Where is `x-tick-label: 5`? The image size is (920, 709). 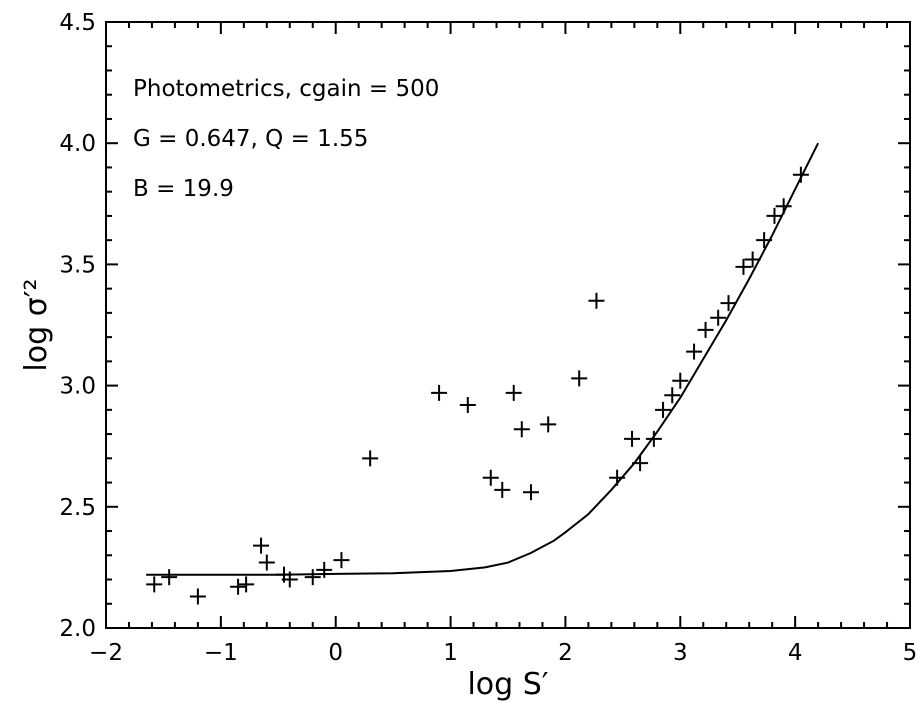 x-tick-label: 5 is located at coordinates (910, 653).